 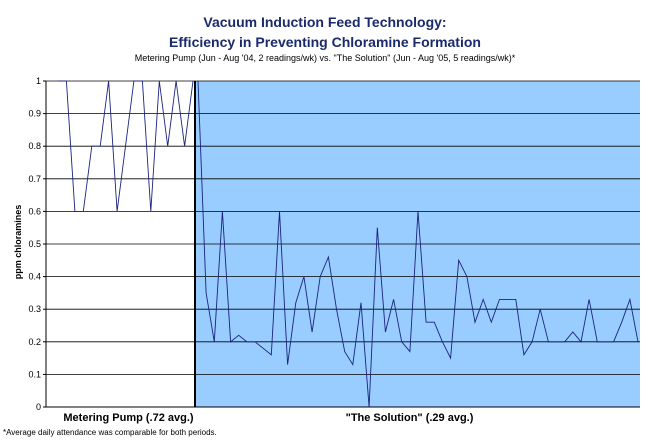 What do you see at coordinates (126, 146) in the screenshot?
I see `series-line-metering-pump` at bounding box center [126, 146].